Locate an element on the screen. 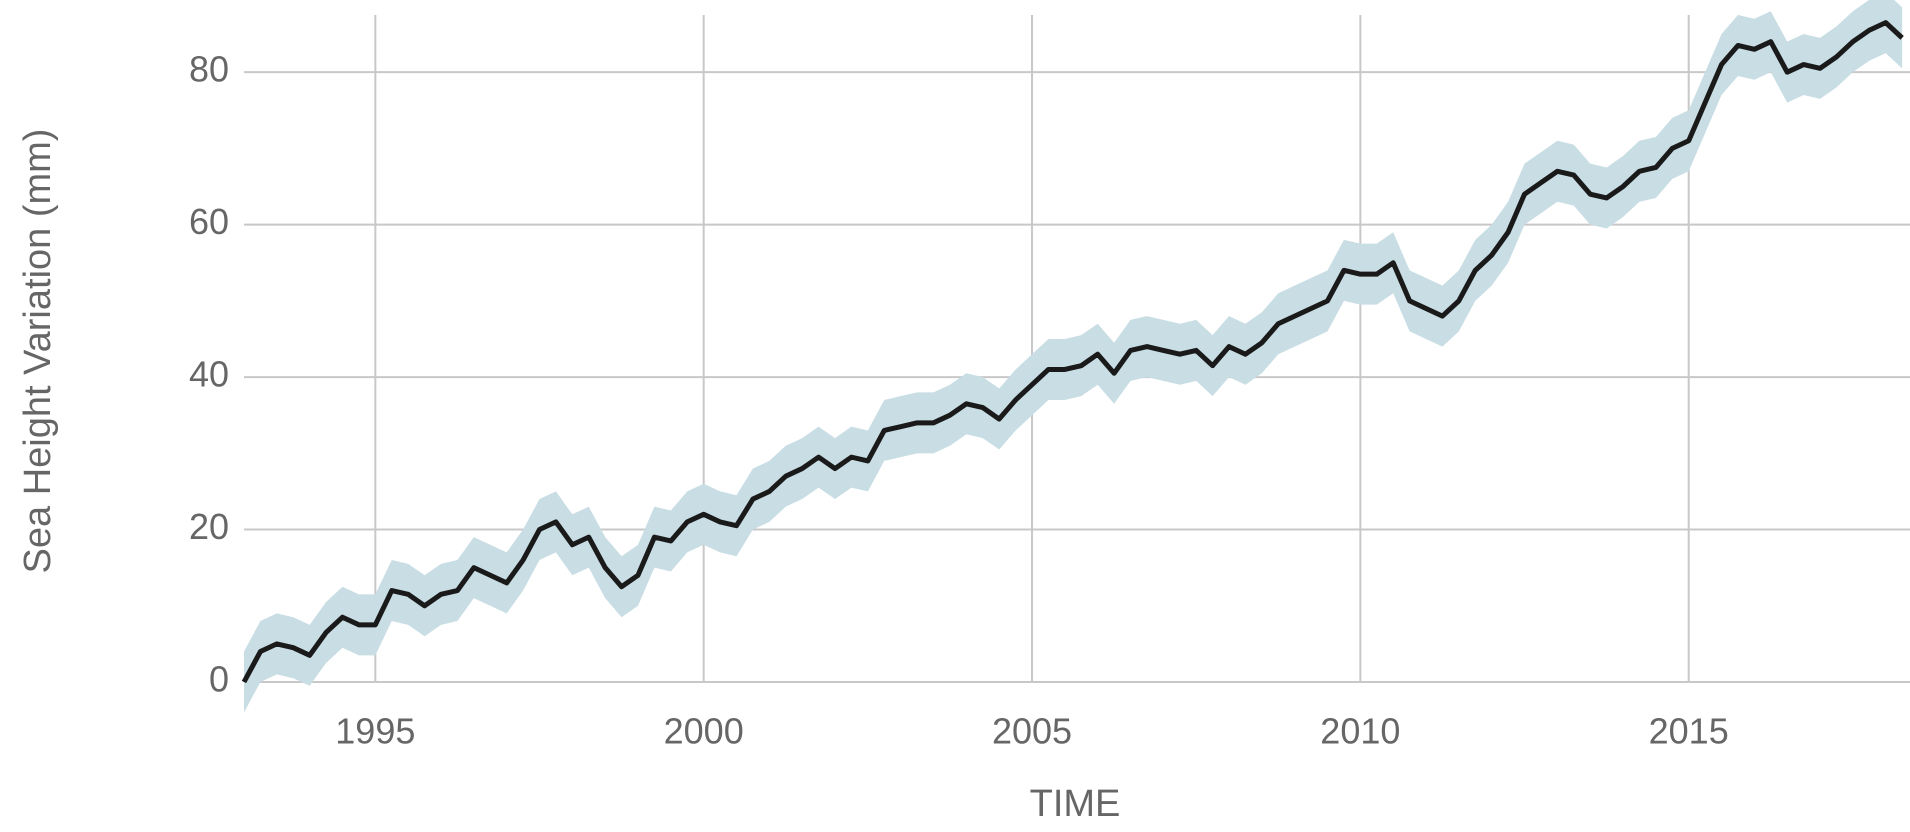  x-tick-label: 2005 is located at coordinates (1032, 731).